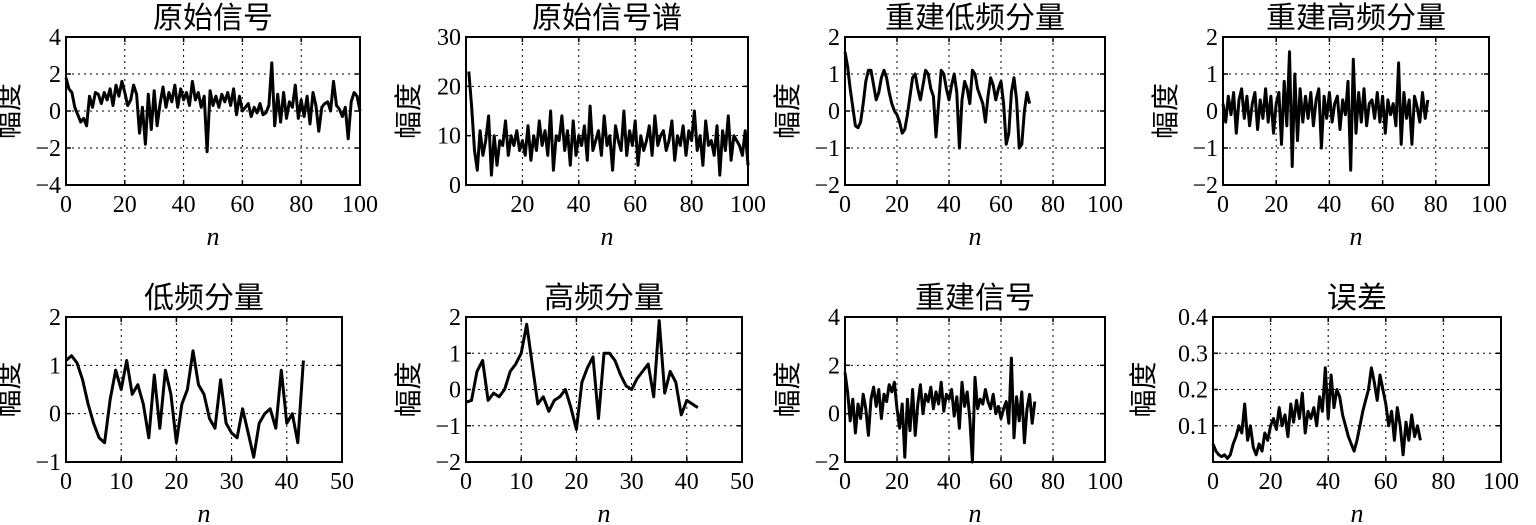 This screenshot has width=1536, height=525. What do you see at coordinates (1357, 298) in the screenshot?
I see `chart-title: 误差` at bounding box center [1357, 298].